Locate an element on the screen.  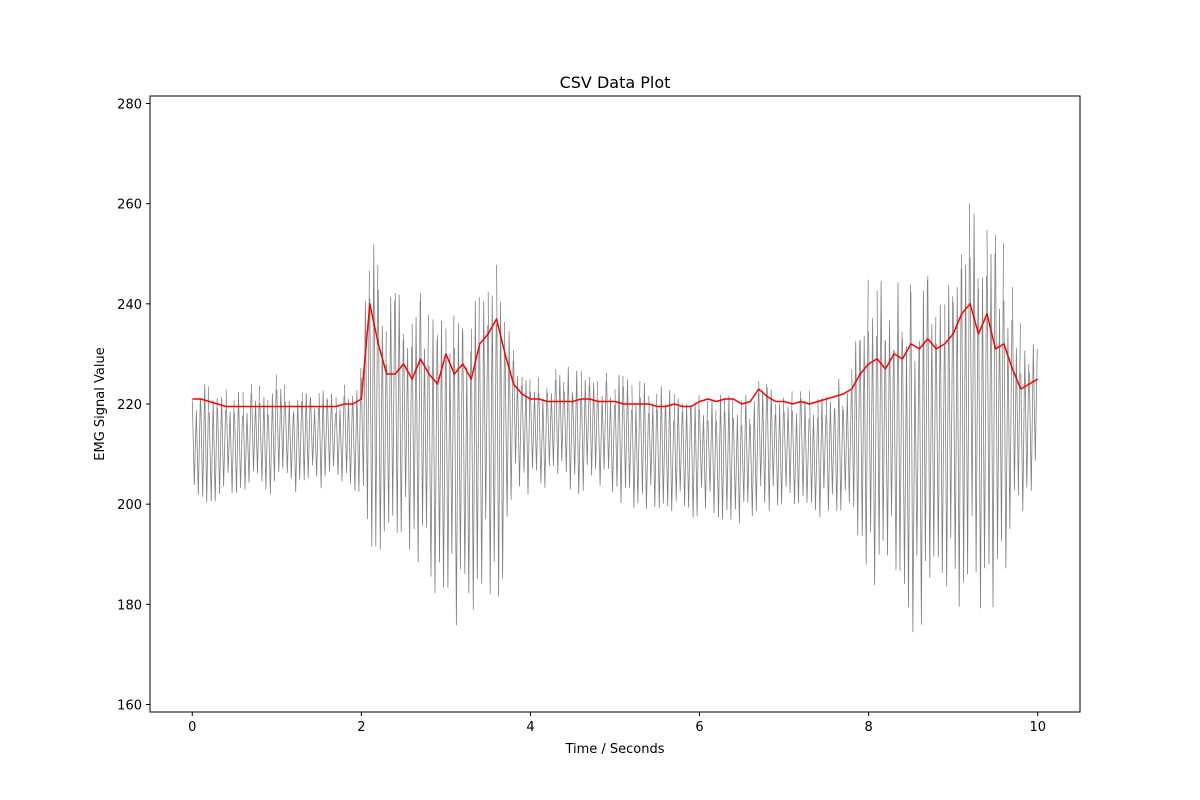
x-tick-label: 6 is located at coordinates (699, 727).